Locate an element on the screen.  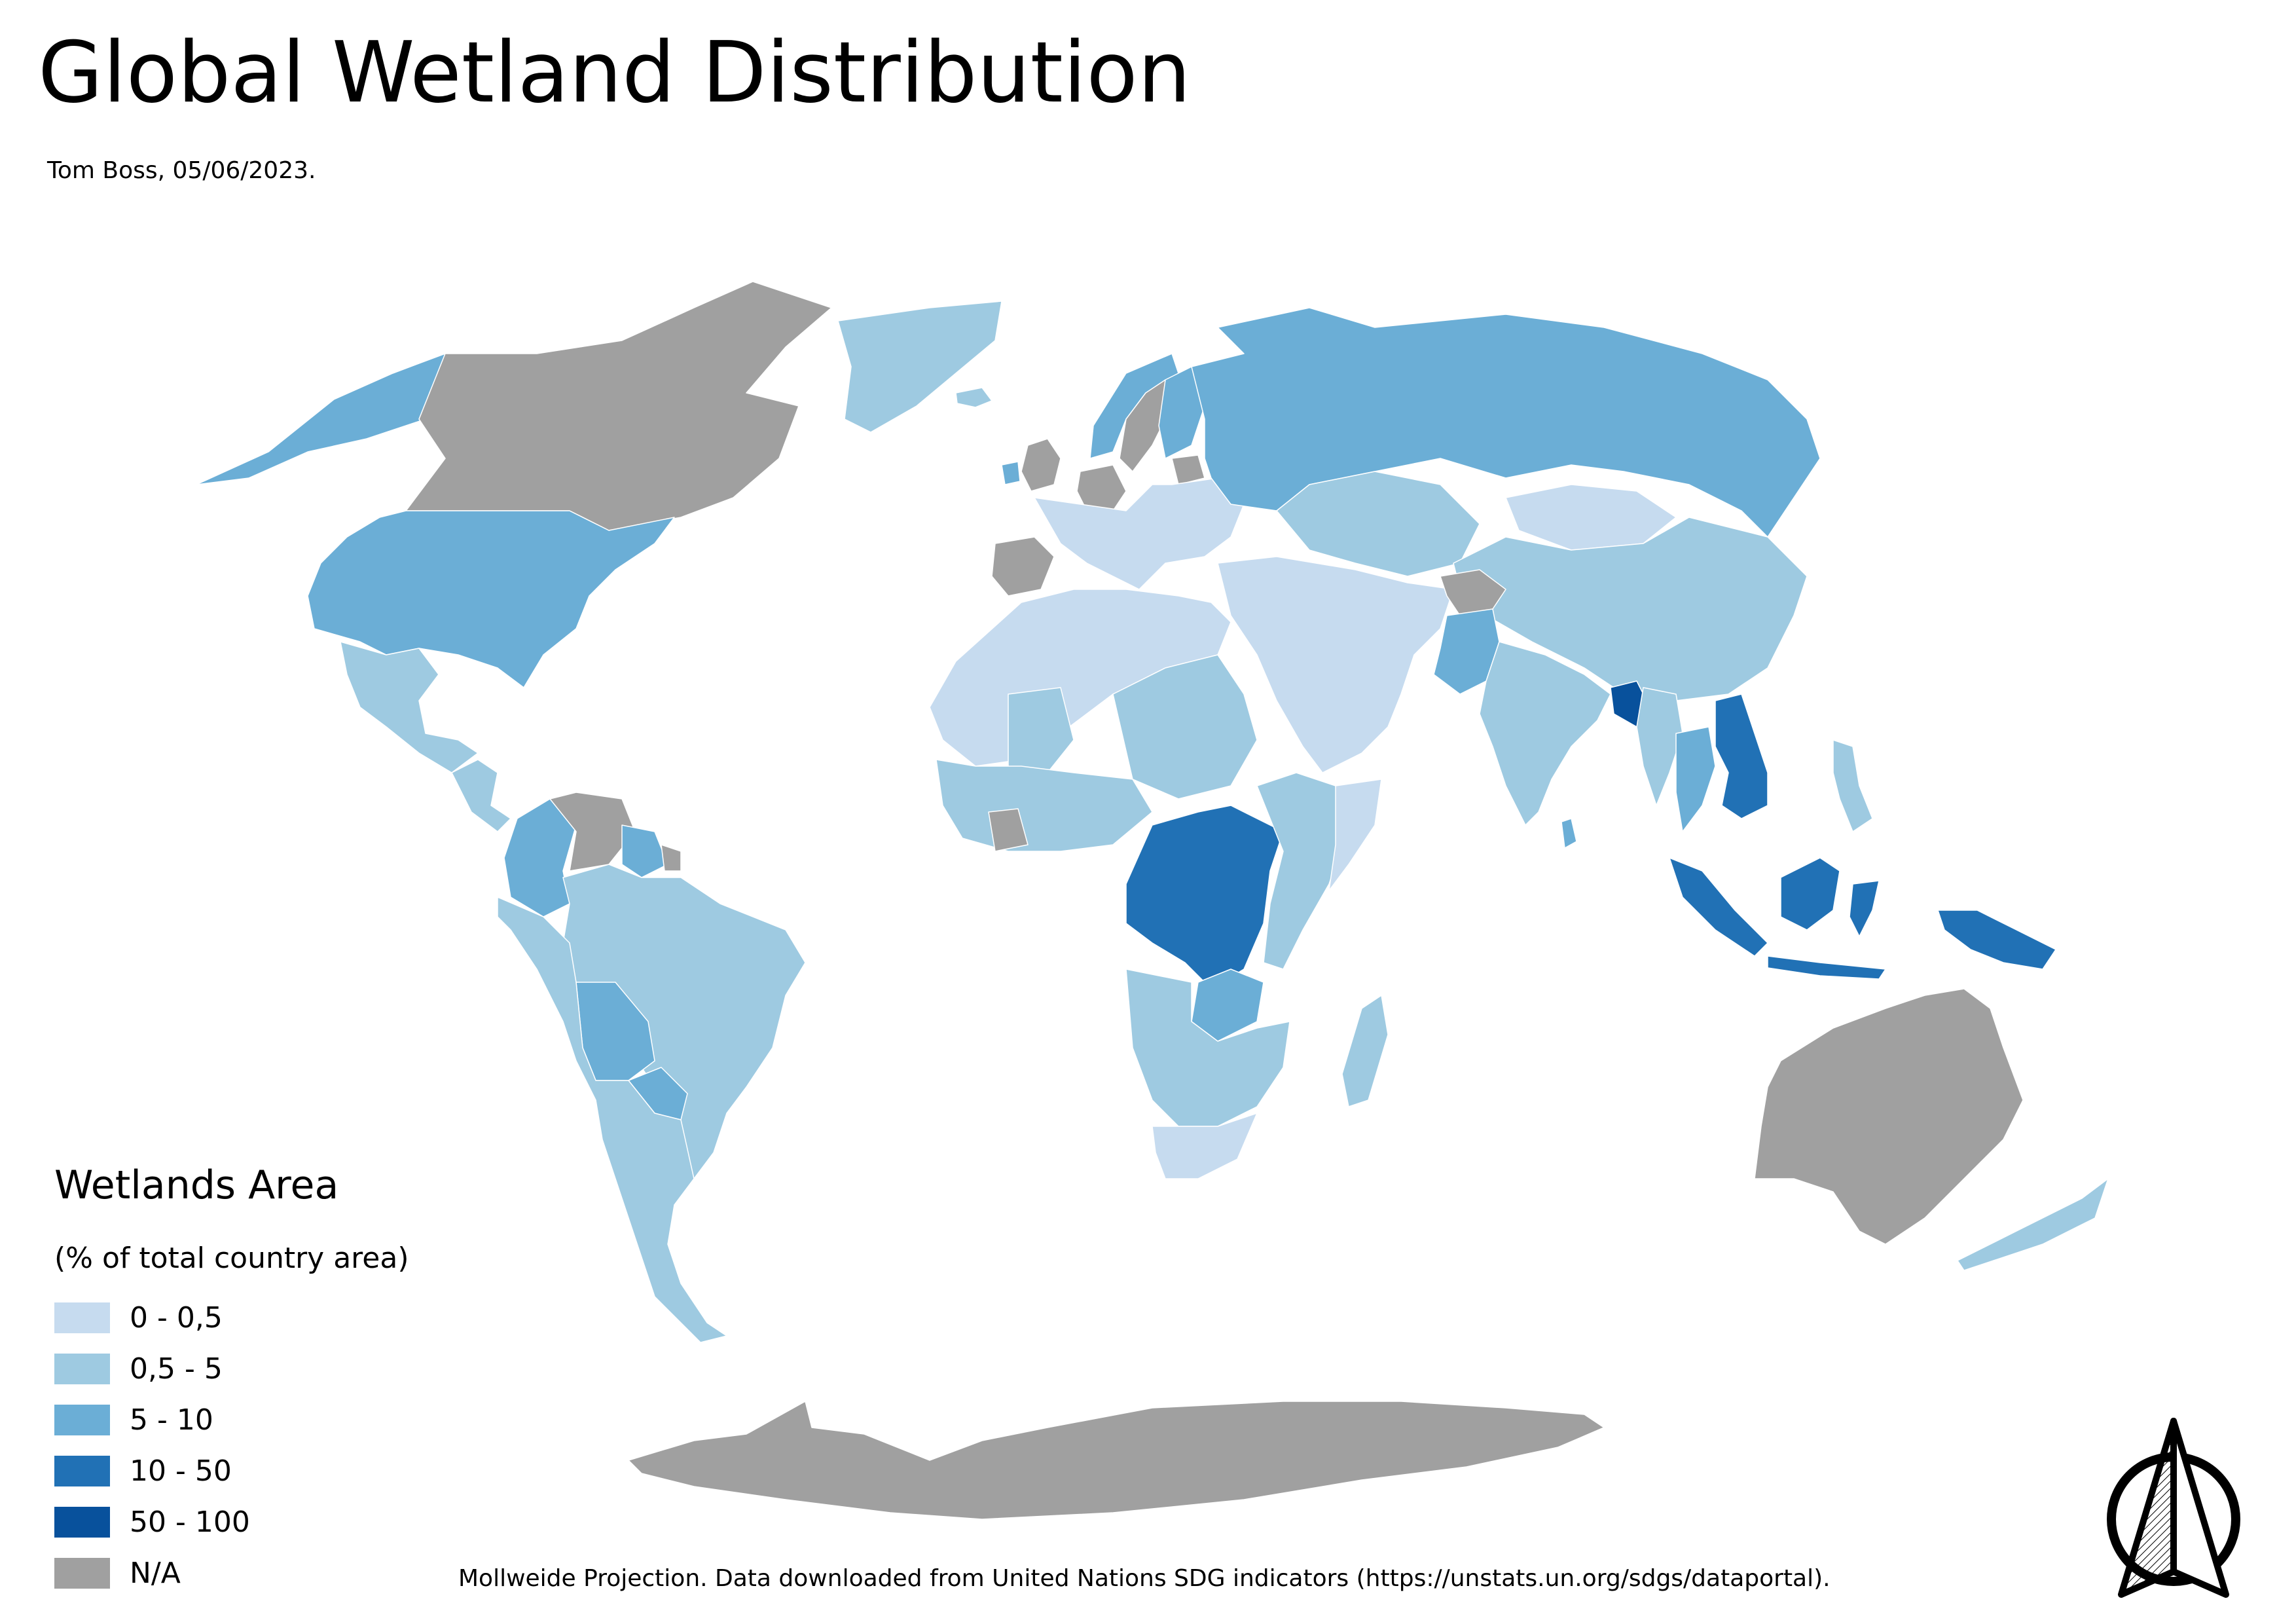
region-central-america is located at coordinates (481, 795).